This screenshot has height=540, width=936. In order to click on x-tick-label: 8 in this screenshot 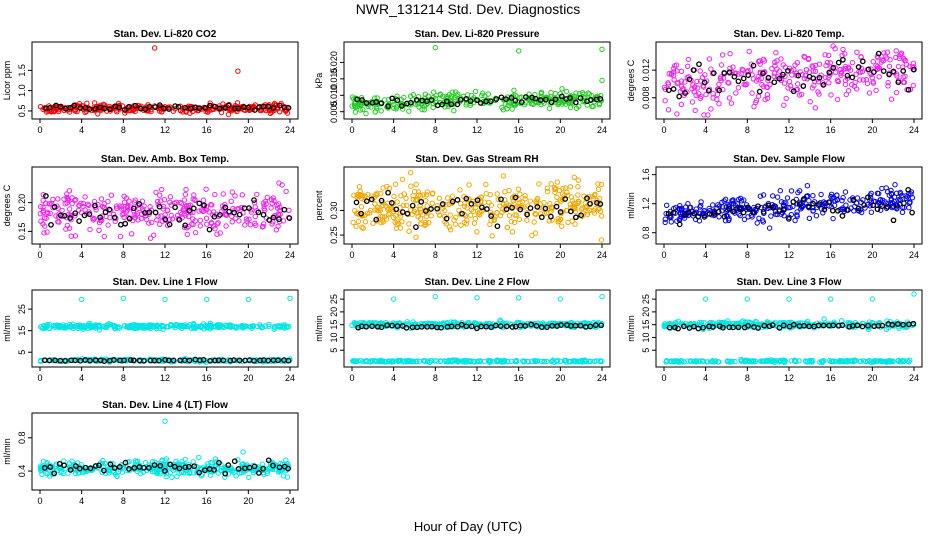, I will do `click(435, 378)`.